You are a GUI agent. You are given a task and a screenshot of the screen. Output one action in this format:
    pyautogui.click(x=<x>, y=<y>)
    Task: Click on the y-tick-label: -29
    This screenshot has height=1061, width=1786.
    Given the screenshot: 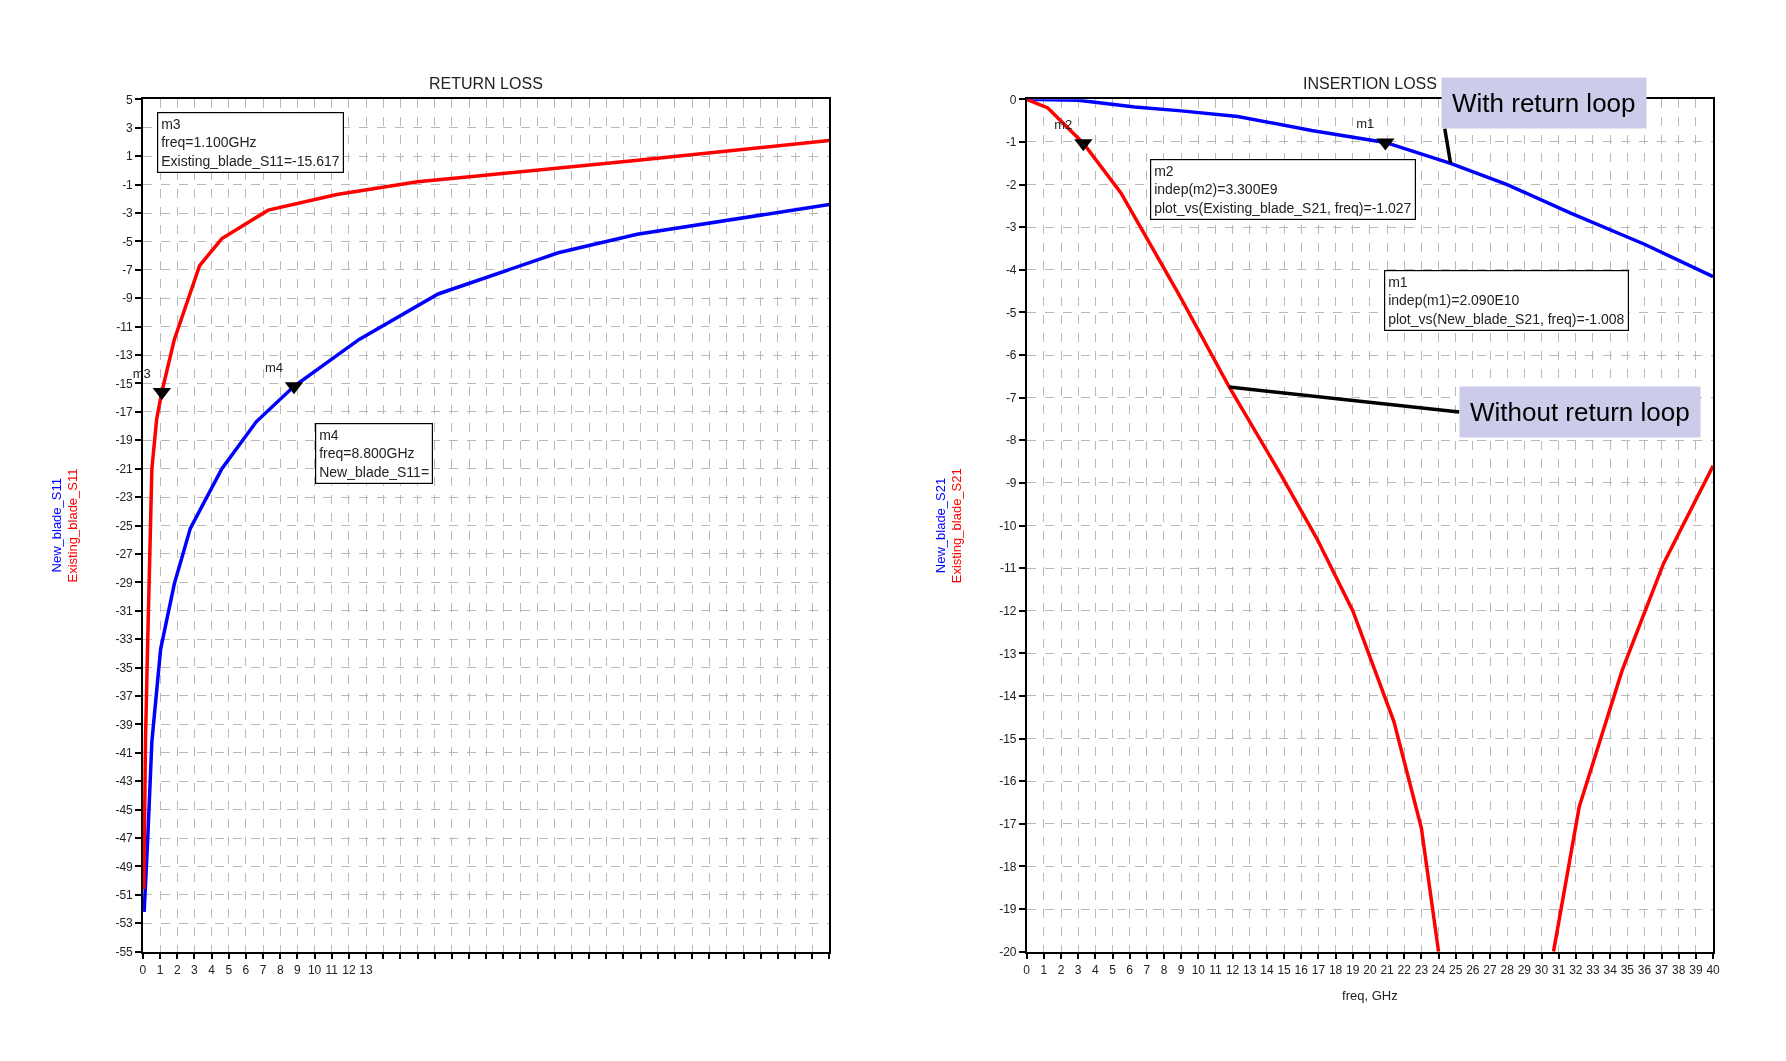 What is the action you would take?
    pyautogui.click(x=124, y=582)
    